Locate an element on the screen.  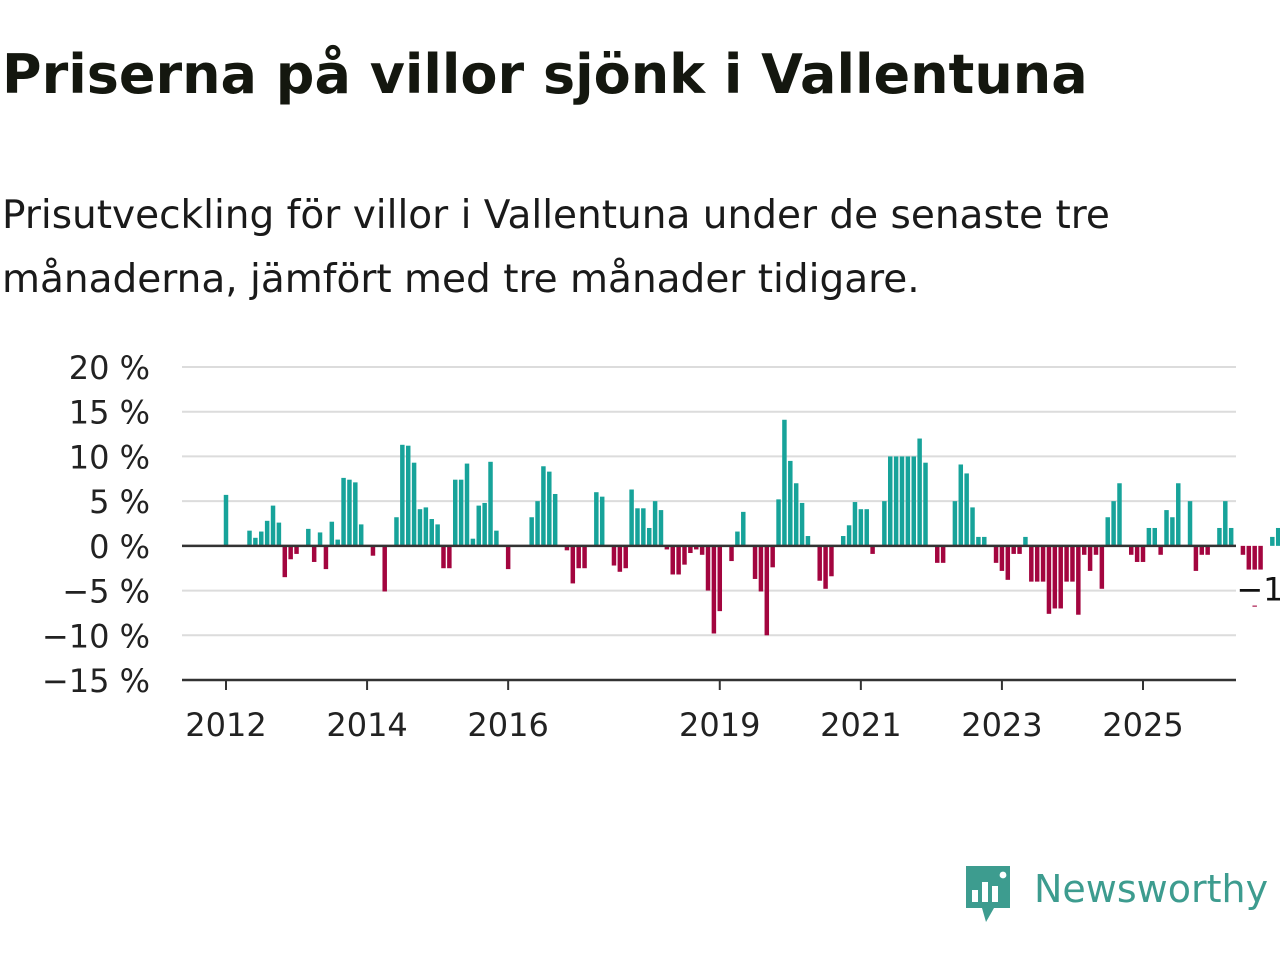
axes is located at coordinates (709, 617).